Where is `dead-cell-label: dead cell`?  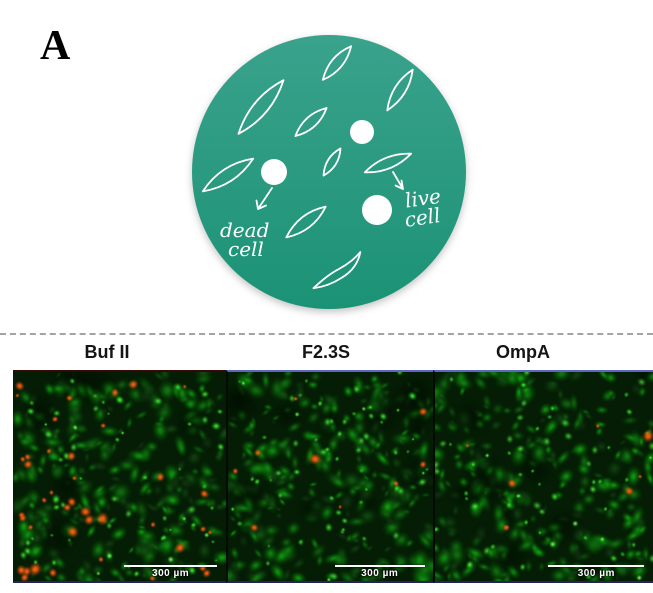 dead-cell-label: dead cell is located at coordinates (244, 239).